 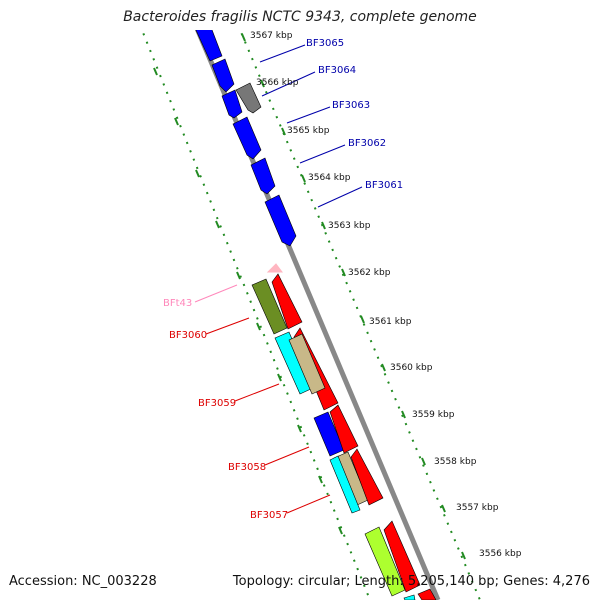 What do you see at coordinates (351, 105) in the screenshot?
I see `gene-label-BF3063: BF3063` at bounding box center [351, 105].